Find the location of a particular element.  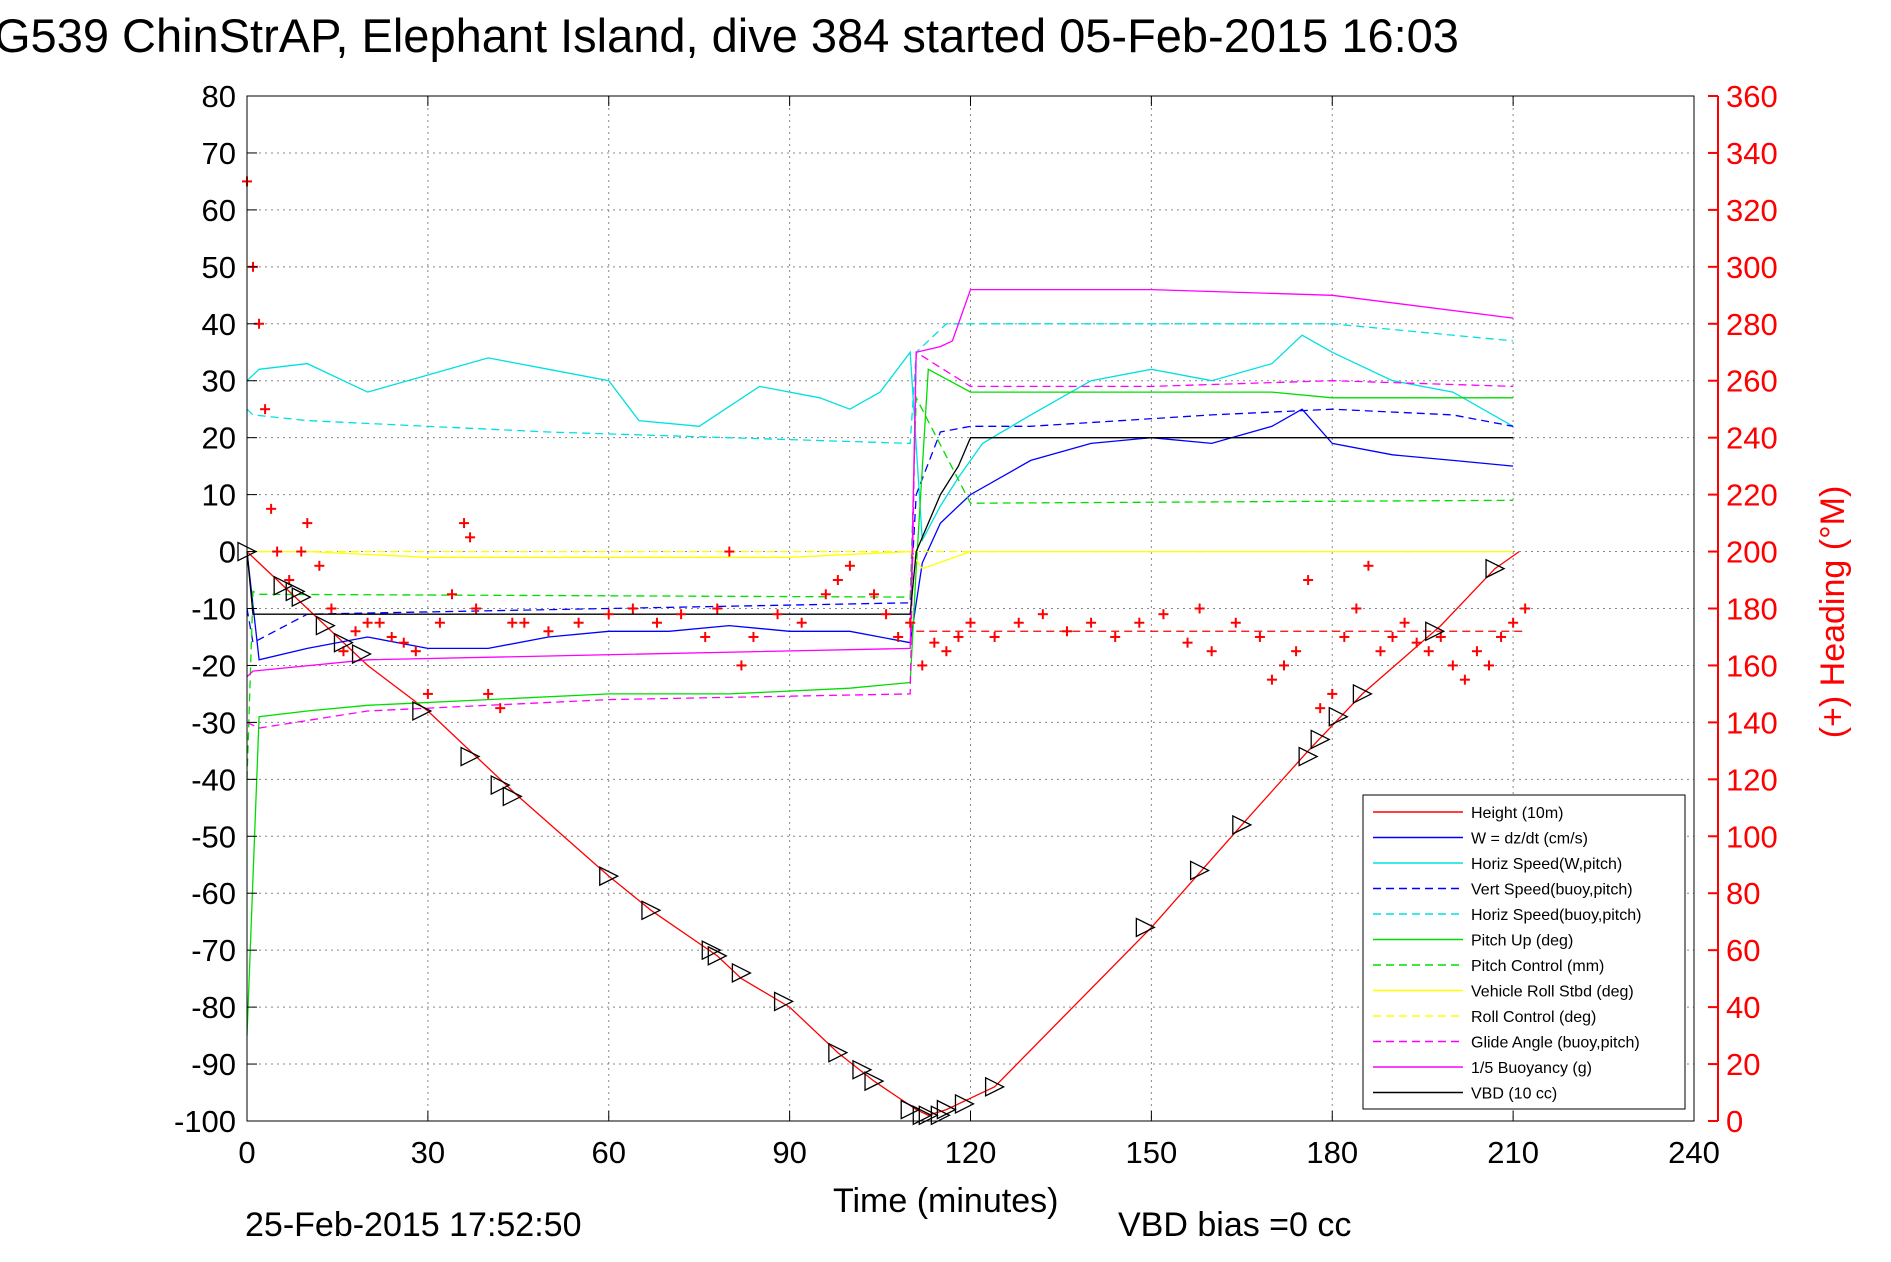

y-tick-label: -50 is located at coordinates (213, 836).